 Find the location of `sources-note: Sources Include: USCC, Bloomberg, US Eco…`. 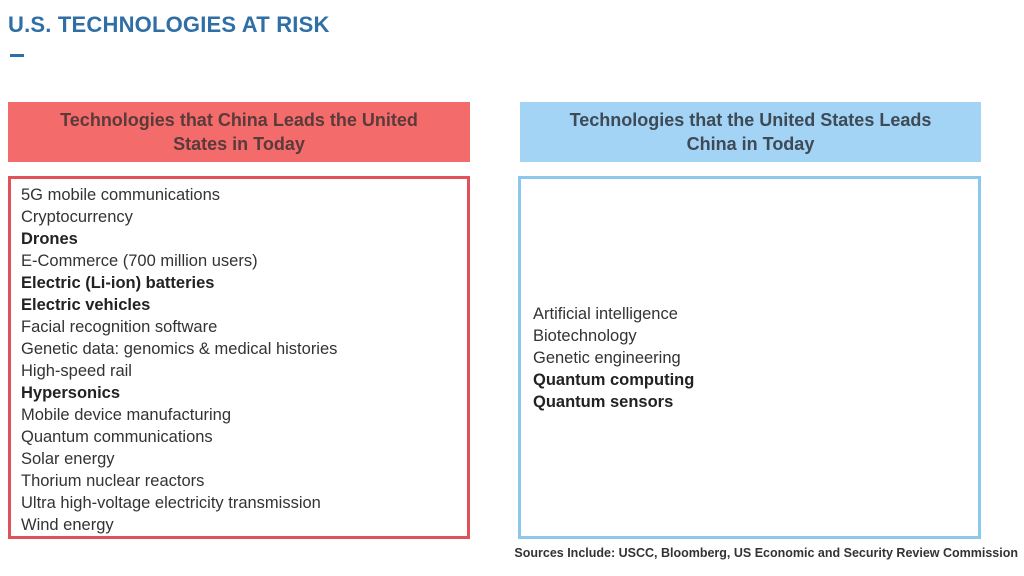

sources-note: Sources Include: USCC, Bloomberg, US Eco… is located at coordinates (766, 553).